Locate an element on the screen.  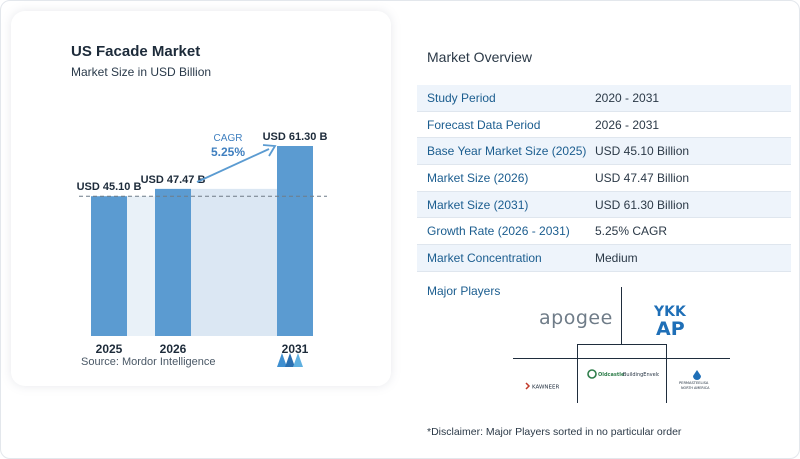
overview-row-value: USD 45.10 Billion is located at coordinates (642, 151).